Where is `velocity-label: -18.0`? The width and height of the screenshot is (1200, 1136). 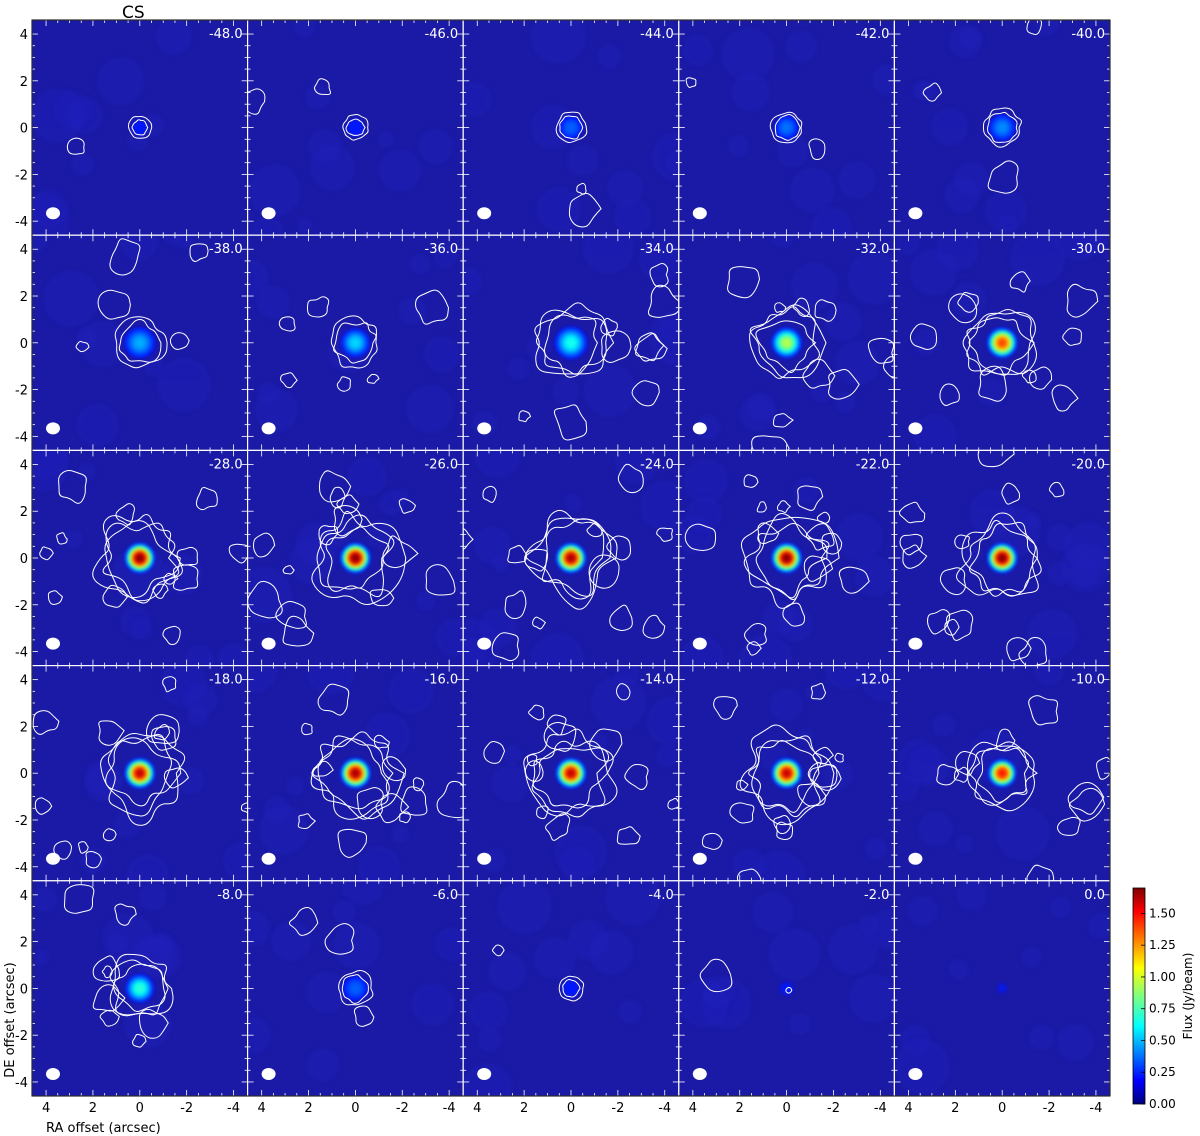
velocity-label: -18.0 is located at coordinates (226, 680).